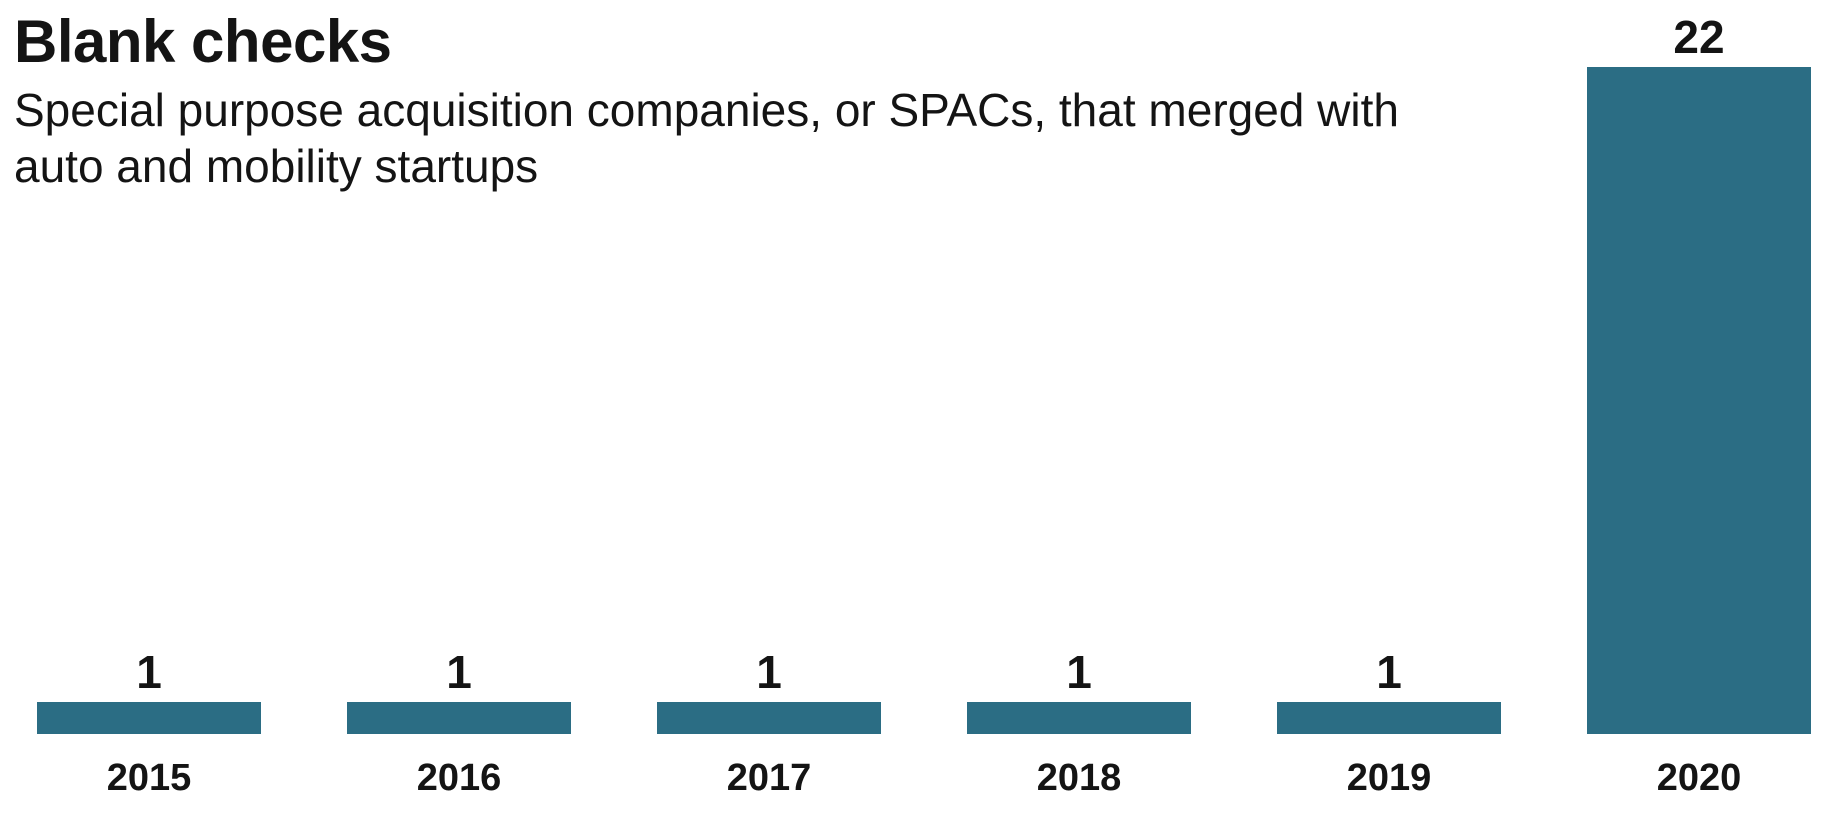  I want to click on data-label-2017: 1, so click(769, 672).